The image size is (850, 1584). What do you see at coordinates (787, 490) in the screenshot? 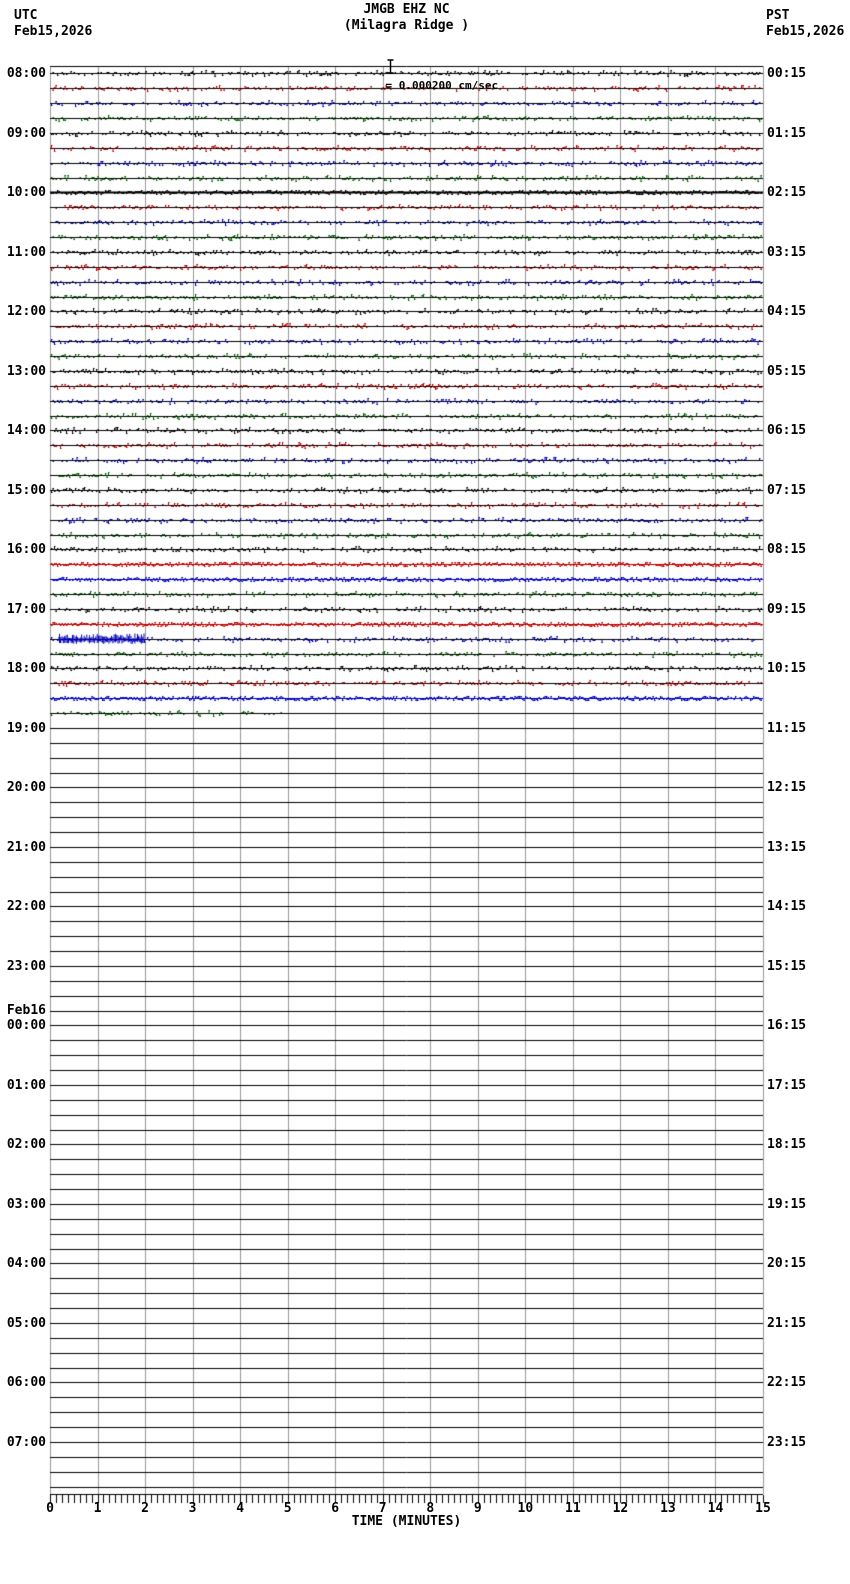
I see `pst-time-label: 07:15` at bounding box center [787, 490].